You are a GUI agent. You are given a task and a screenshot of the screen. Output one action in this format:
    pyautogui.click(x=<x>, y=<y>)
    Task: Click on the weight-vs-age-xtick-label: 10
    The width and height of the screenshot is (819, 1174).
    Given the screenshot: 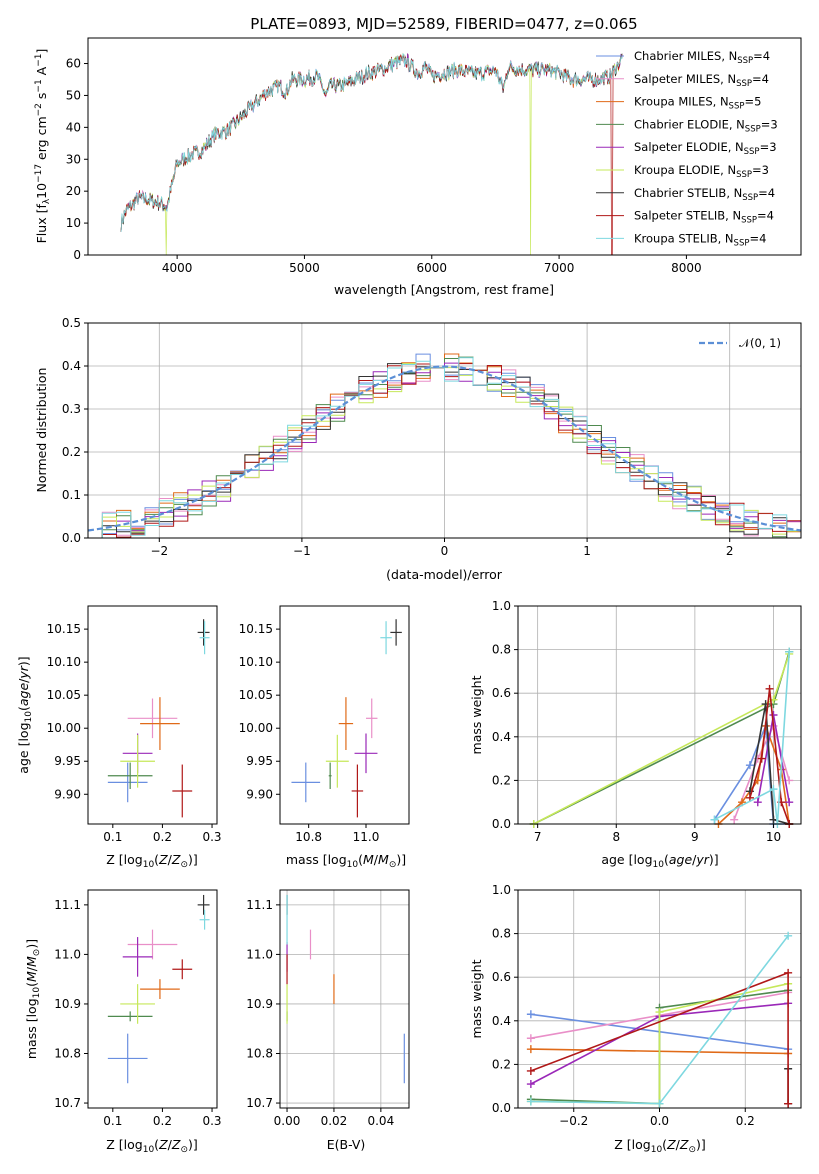 What is the action you would take?
    pyautogui.click(x=773, y=837)
    